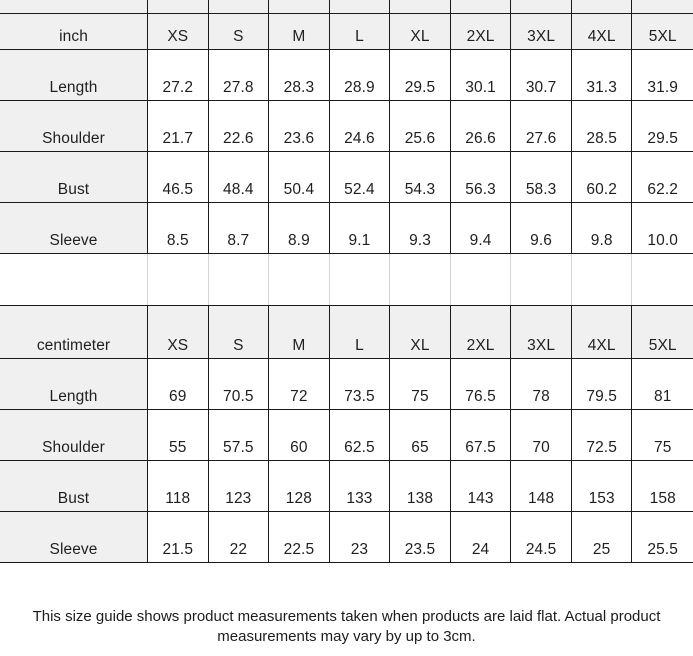 Image resolution: width=693 pixels, height=656 pixels. What do you see at coordinates (662, 87) in the screenshot?
I see `size-value-cell: 31.9` at bounding box center [662, 87].